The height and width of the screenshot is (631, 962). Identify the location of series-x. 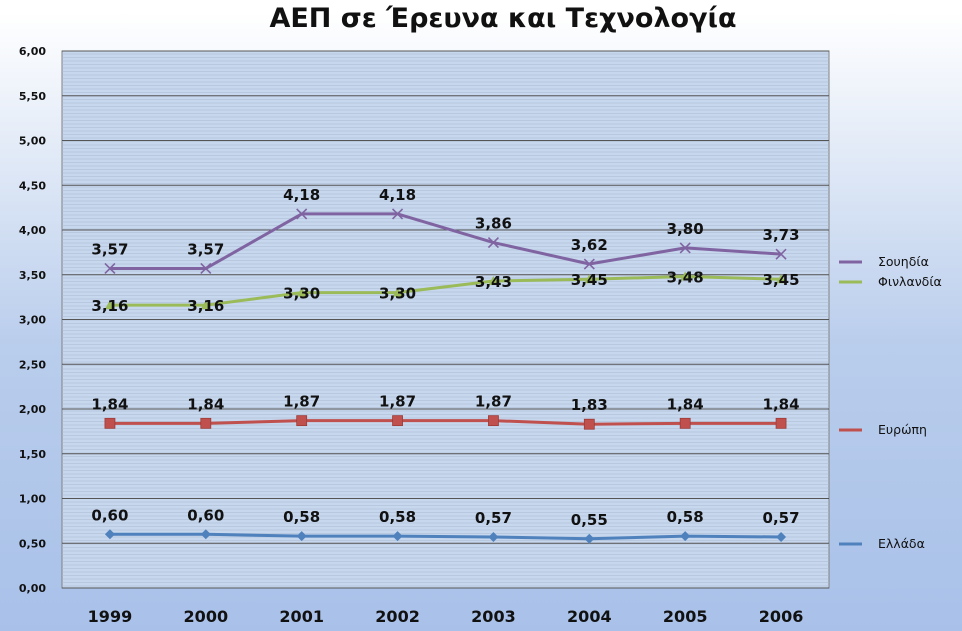
(445, 241).